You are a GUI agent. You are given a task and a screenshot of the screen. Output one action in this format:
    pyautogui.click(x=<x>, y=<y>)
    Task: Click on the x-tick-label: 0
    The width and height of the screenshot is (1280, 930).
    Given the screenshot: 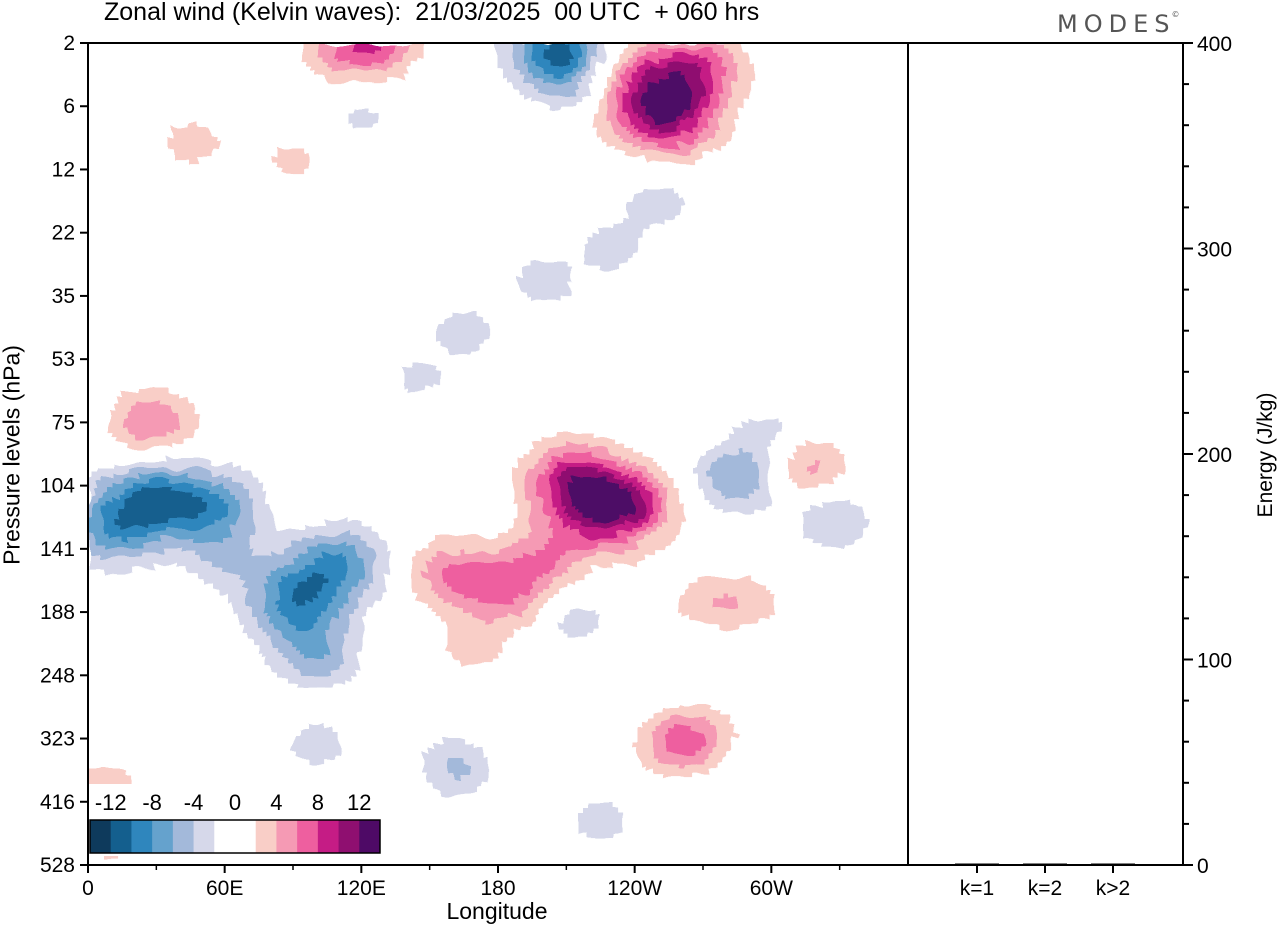 What is the action you would take?
    pyautogui.click(x=88, y=888)
    